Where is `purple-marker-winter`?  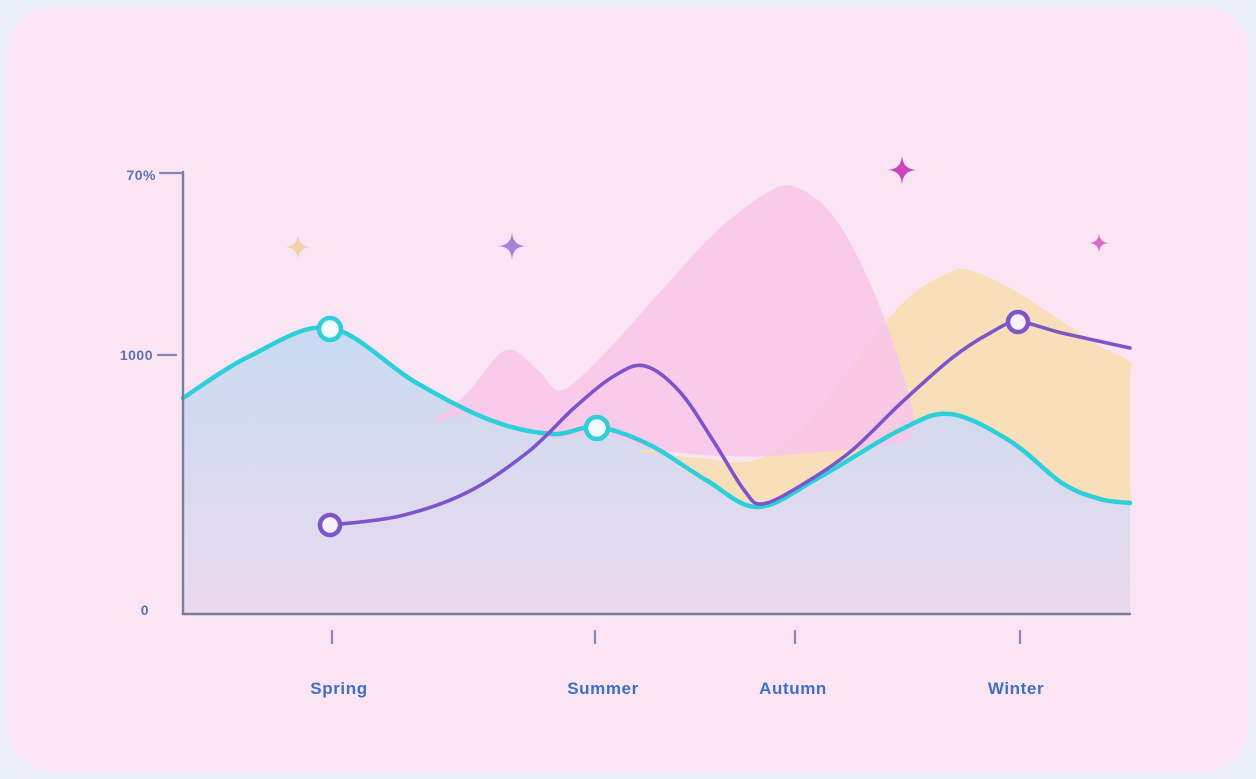
purple-marker-winter is located at coordinates (1018, 322).